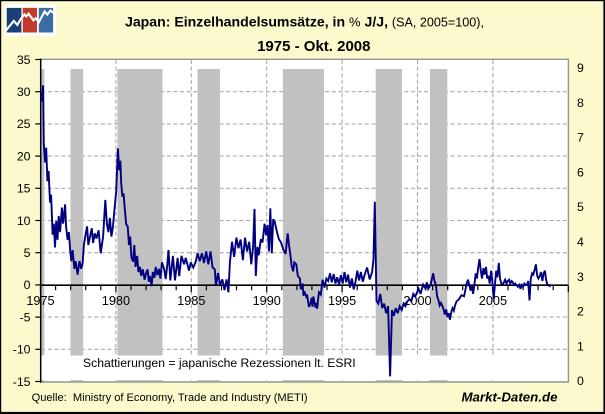 The width and height of the screenshot is (605, 414). Describe the element at coordinates (24, 221) in the screenshot. I see `svg-text: 10` at that location.